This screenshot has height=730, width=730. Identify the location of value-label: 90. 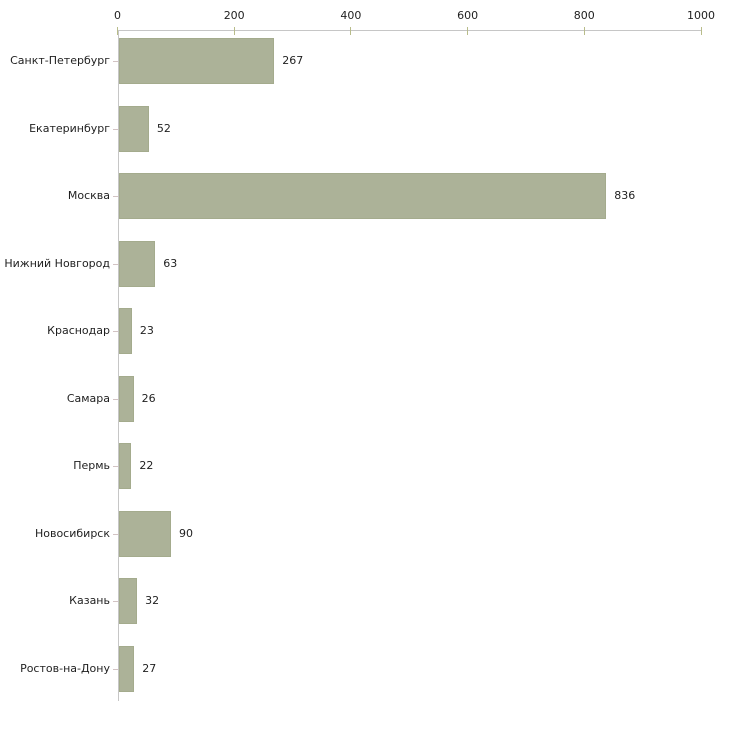
(186, 533).